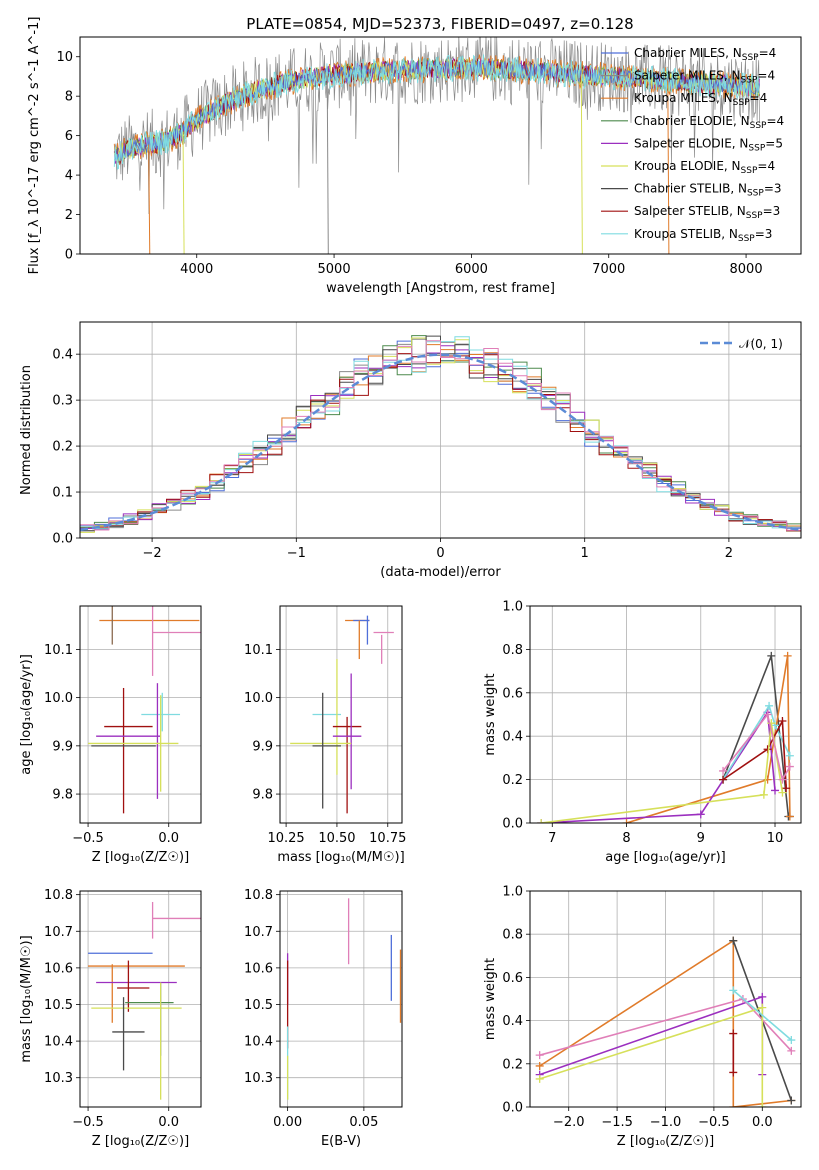 Image resolution: width=819 pixels, height=1170 pixels. Describe the element at coordinates (665, 857) in the screenshot. I see `x-axis-label: age [log₁₀(age/yr)]` at that location.